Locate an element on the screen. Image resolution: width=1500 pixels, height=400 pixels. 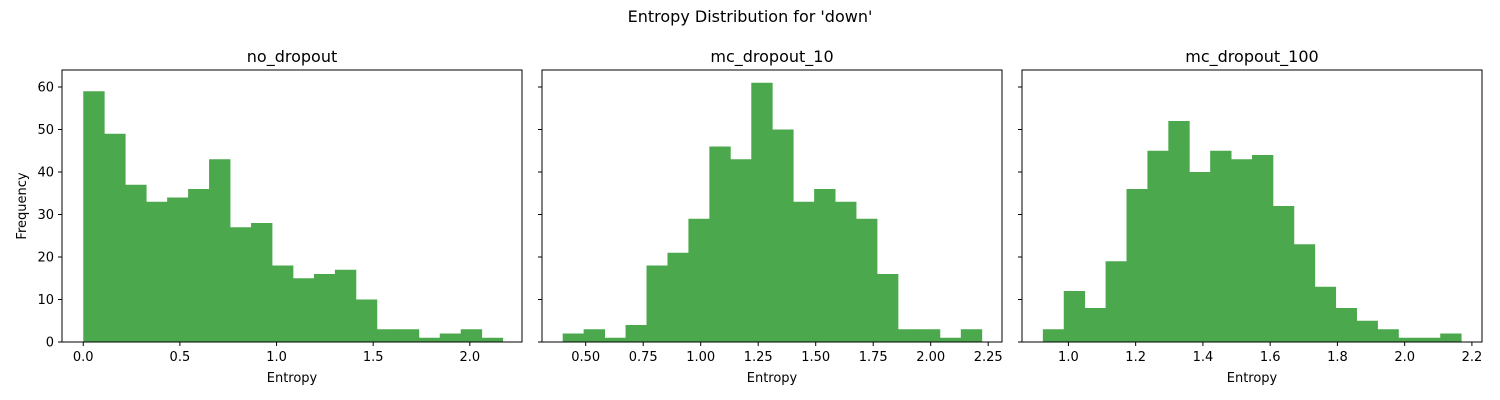
y-tick-label: 50 is located at coordinates (45, 130).